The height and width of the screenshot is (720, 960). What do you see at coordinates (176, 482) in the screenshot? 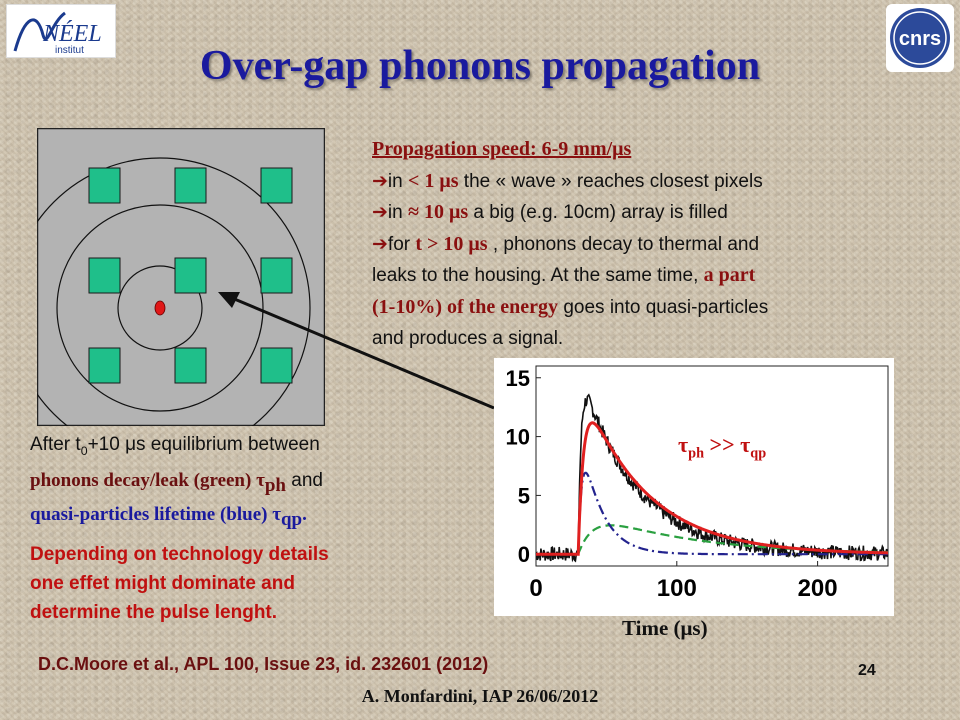
I see `equilibrium-line-2: phonons decay/leak (green) τph and` at bounding box center [176, 482].